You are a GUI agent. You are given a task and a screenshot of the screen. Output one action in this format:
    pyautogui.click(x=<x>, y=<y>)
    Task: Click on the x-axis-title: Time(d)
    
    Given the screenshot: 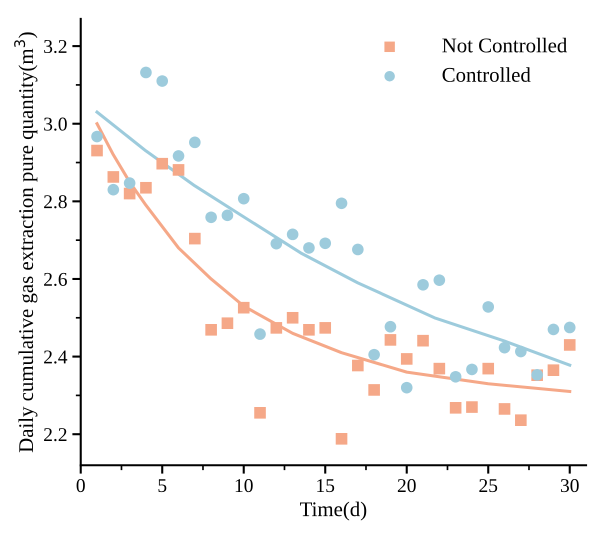 What is the action you would take?
    pyautogui.click(x=333, y=511)
    